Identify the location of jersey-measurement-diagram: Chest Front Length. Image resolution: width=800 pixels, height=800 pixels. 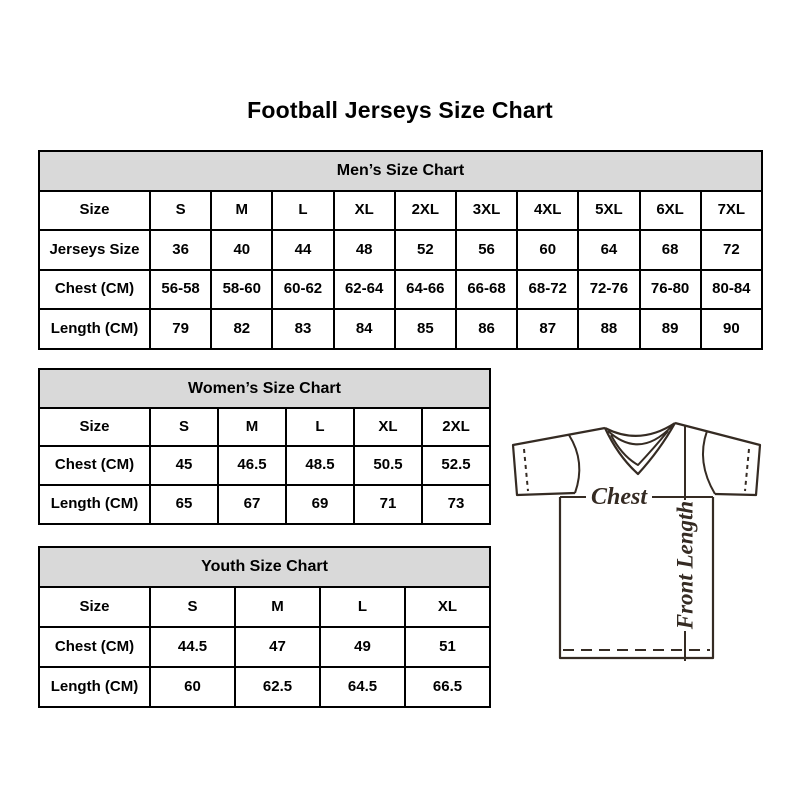
(636, 541).